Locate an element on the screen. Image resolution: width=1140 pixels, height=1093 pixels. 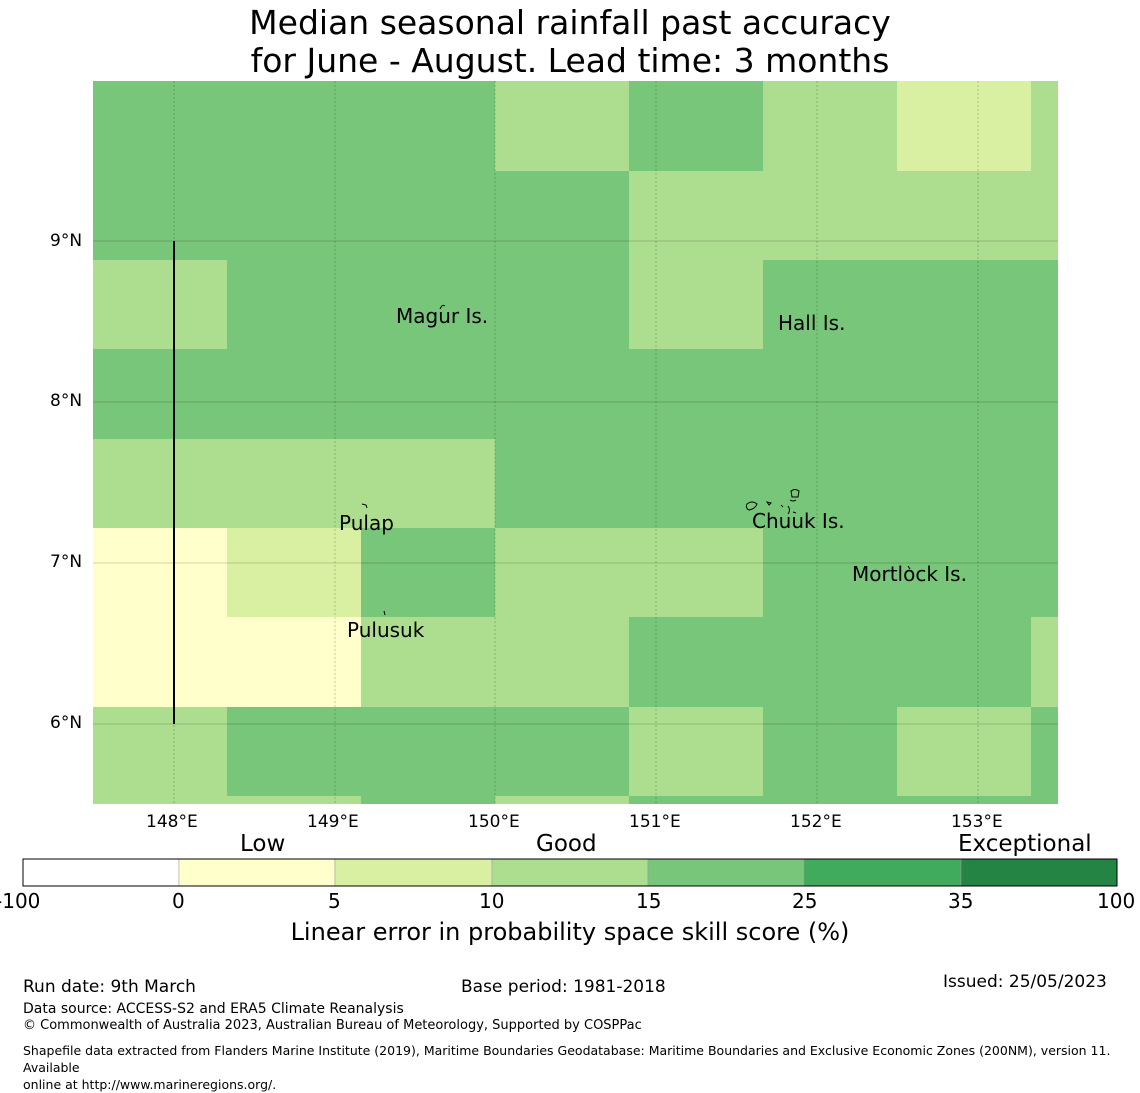
place-pulap: Pulap is located at coordinates (366, 523).